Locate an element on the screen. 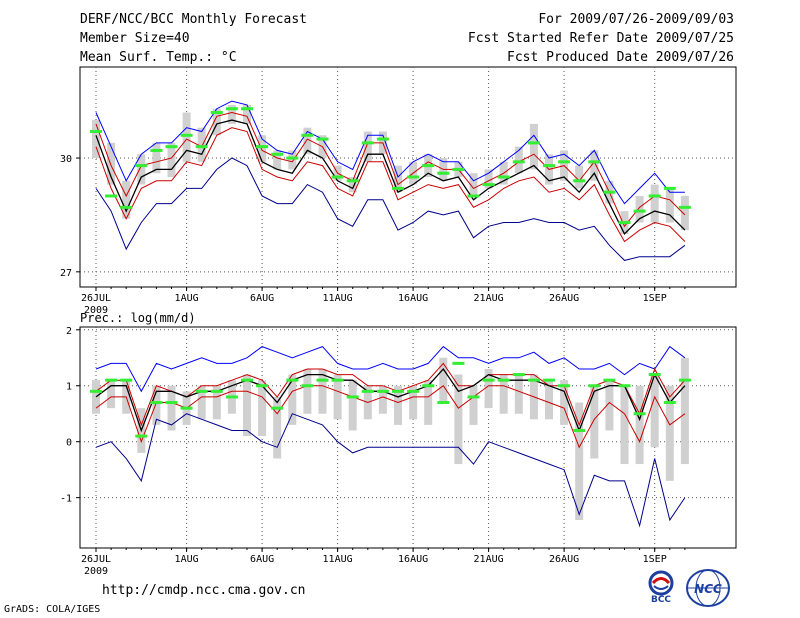 Image resolution: width=800 pixels, height=618 pixels. ncc-logo: NCC is located at coordinates (708, 588).